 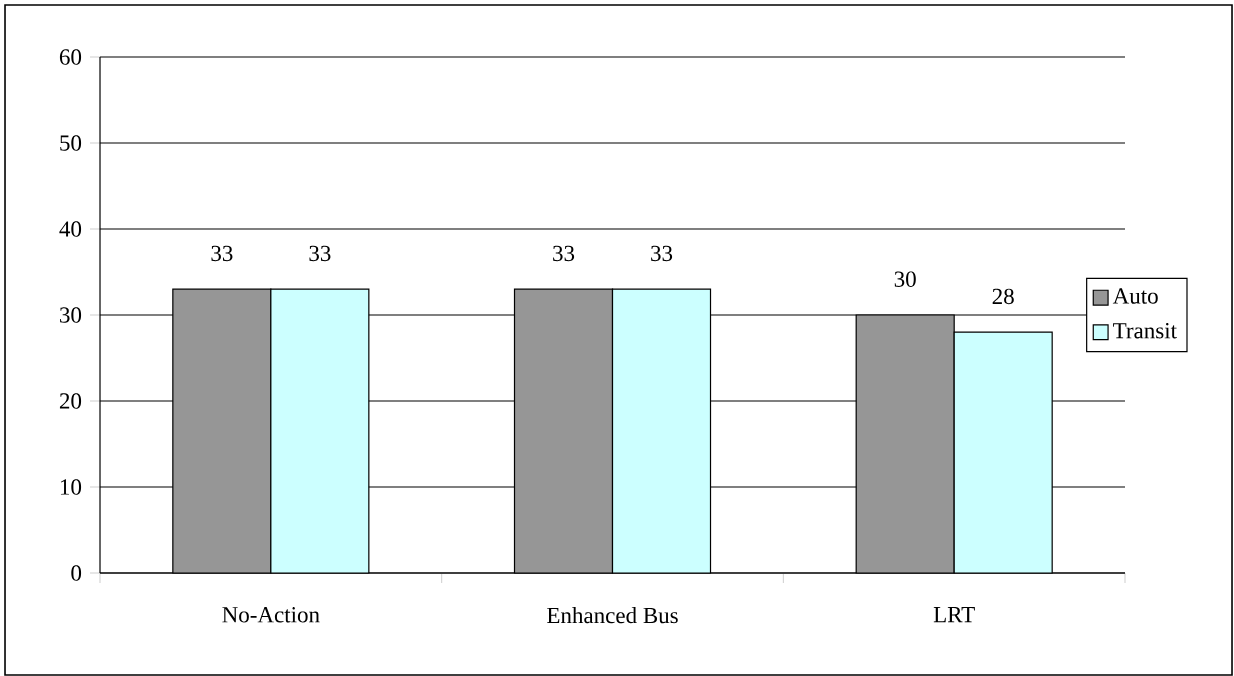 I want to click on x-tick-label: LRT, so click(x=954, y=615).